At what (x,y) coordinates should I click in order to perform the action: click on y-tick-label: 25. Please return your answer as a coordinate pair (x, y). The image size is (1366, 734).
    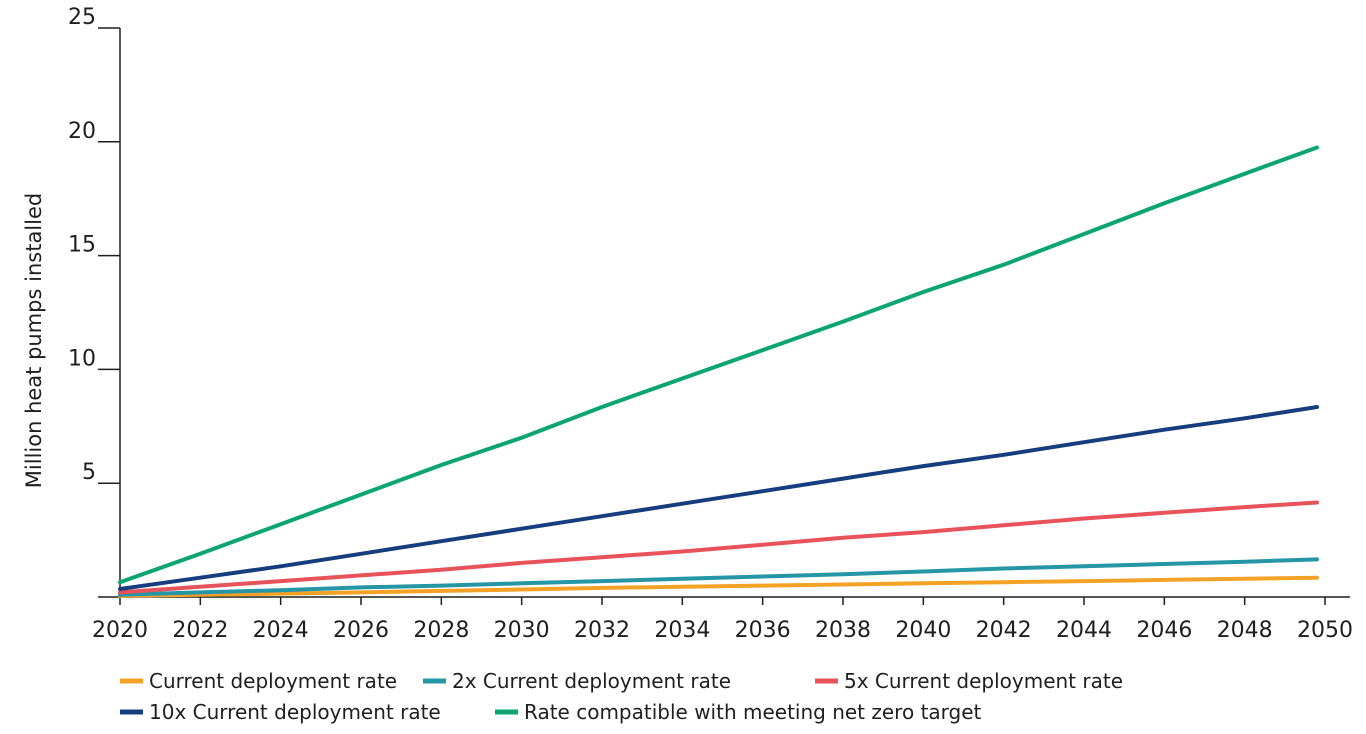
    Looking at the image, I should click on (82, 17).